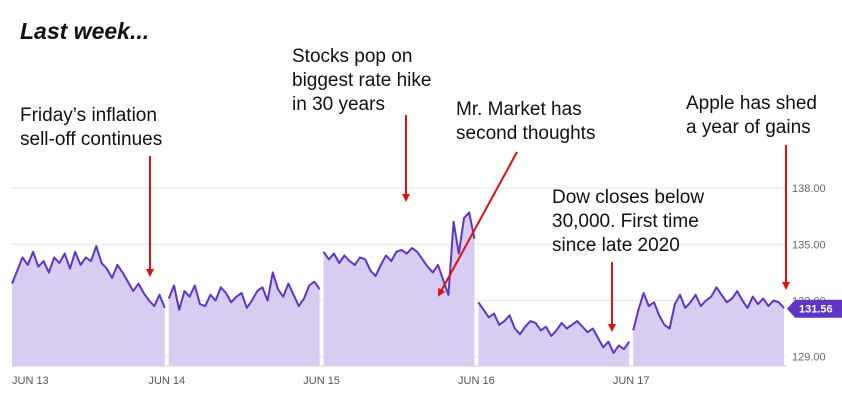  I want to click on annotation-inflation-selloff: Friday’s inflation sell-off continues, so click(91, 127).